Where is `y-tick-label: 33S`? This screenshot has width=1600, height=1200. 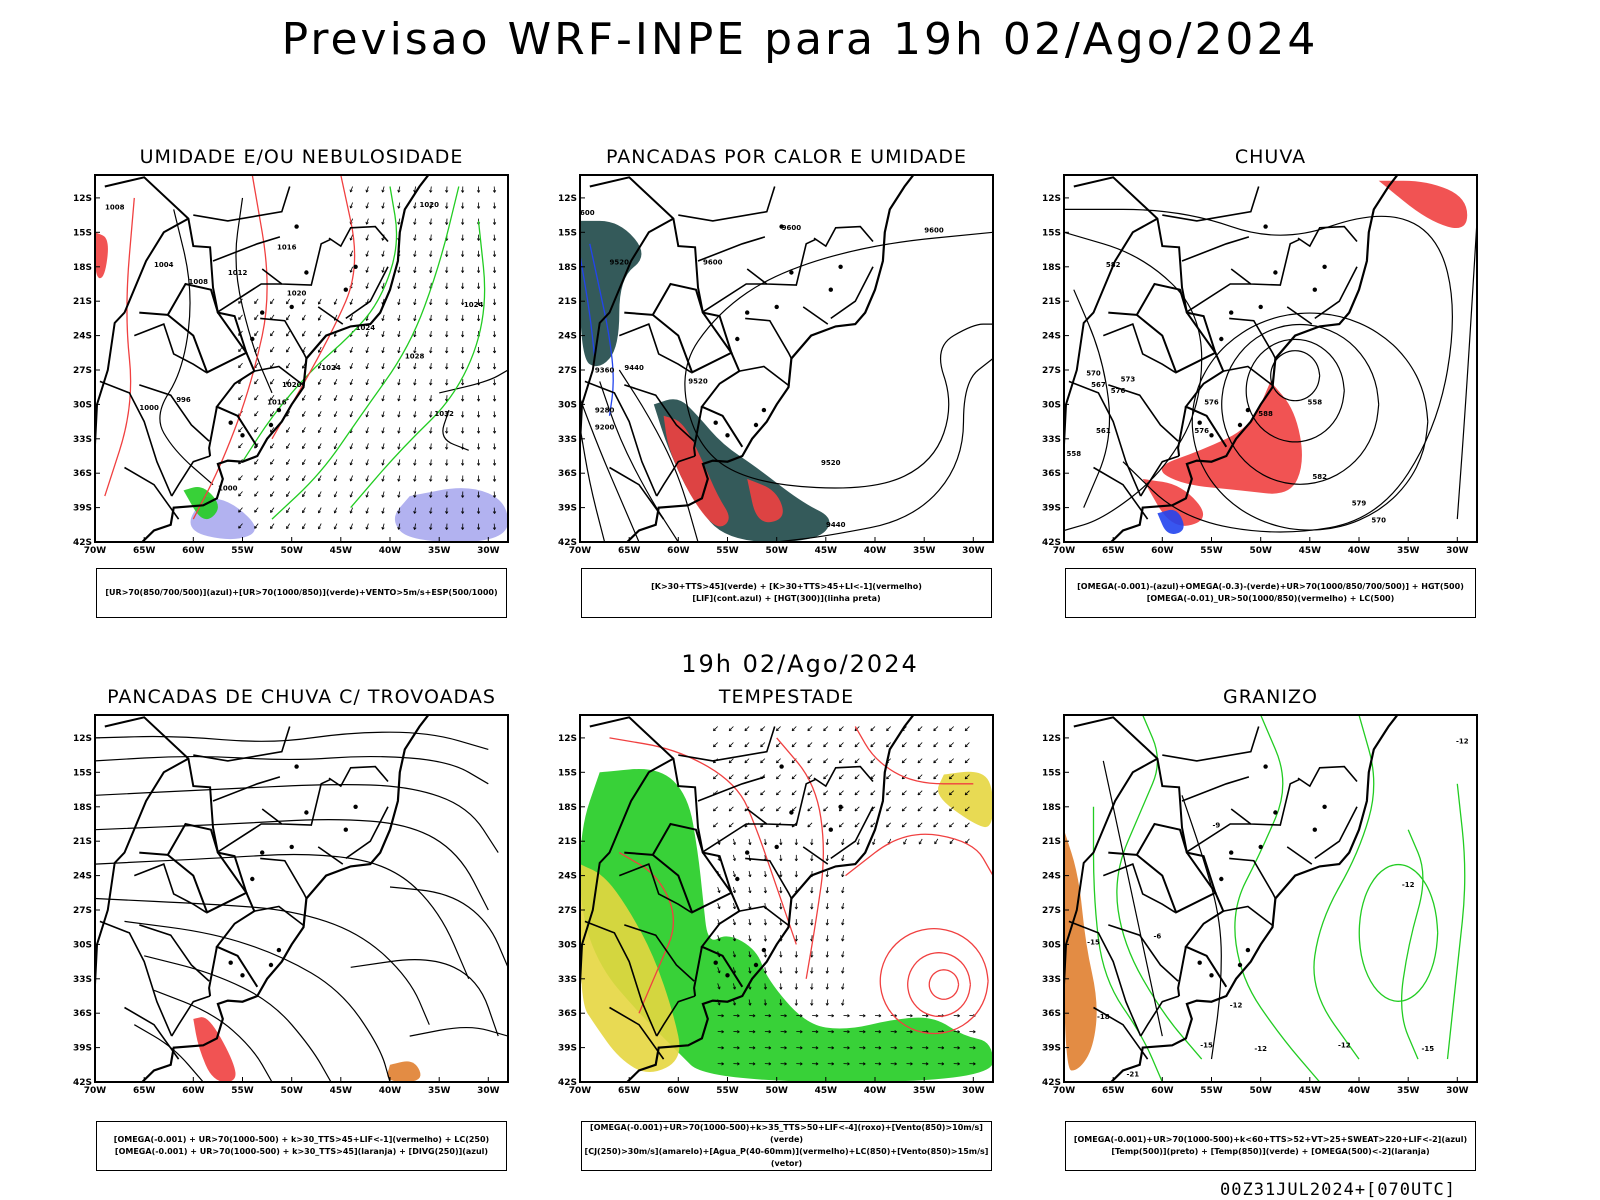
y-tick-label: 33S is located at coordinates (1051, 440).